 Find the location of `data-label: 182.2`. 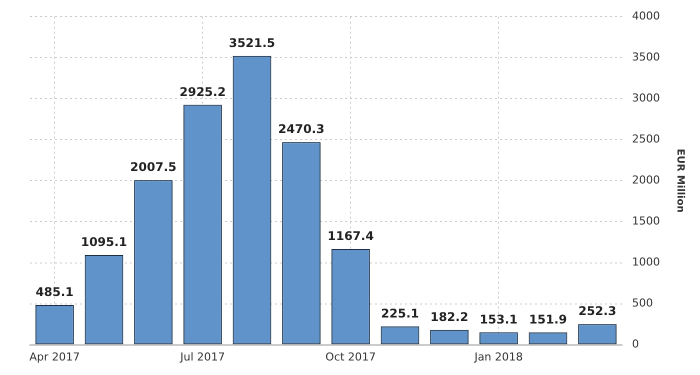

data-label: 182.2 is located at coordinates (449, 317).